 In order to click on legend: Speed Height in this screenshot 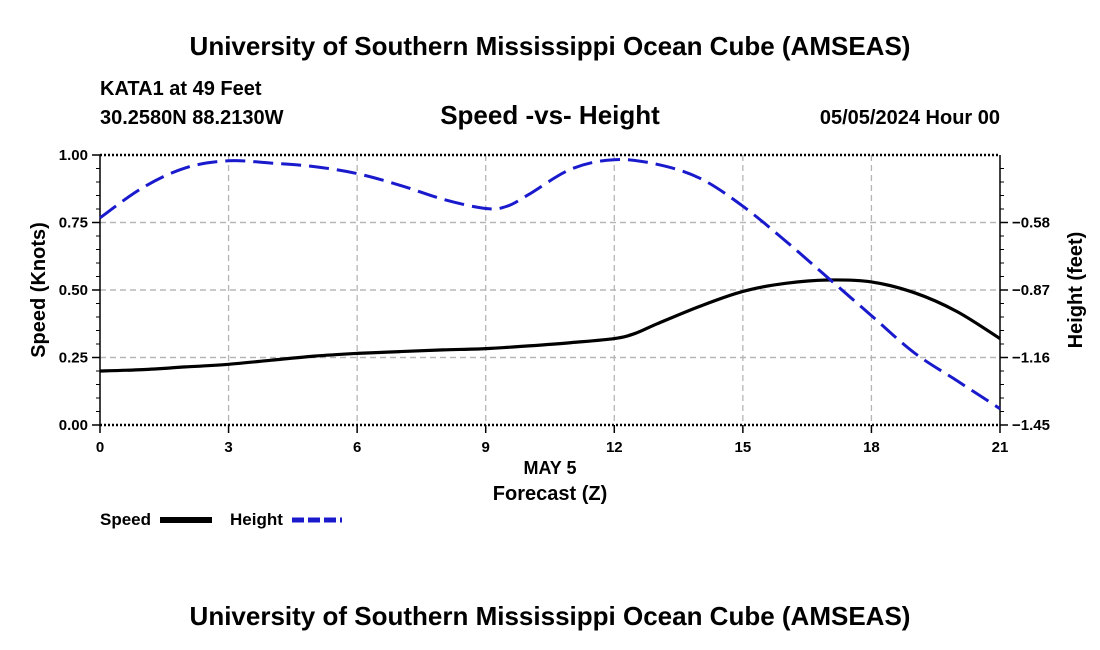, I will do `click(221, 519)`.